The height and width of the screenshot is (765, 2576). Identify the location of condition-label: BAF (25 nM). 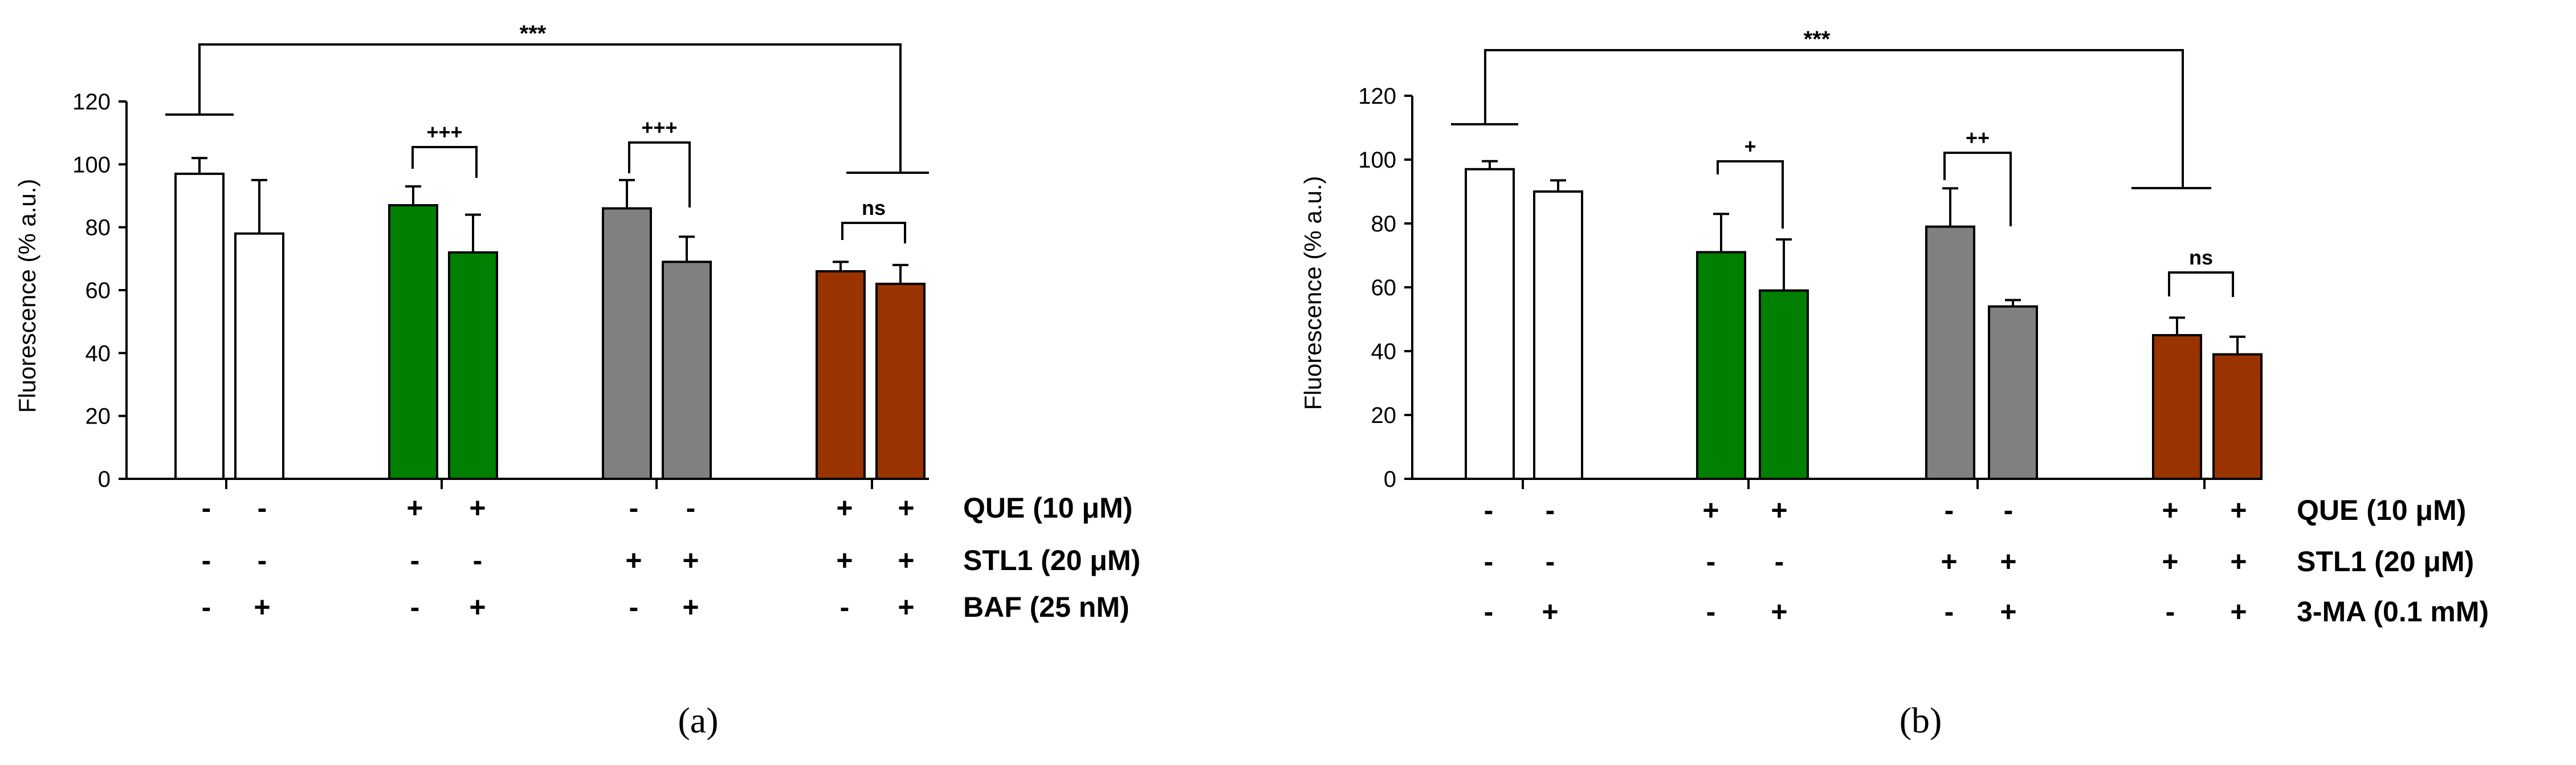
(1046, 607).